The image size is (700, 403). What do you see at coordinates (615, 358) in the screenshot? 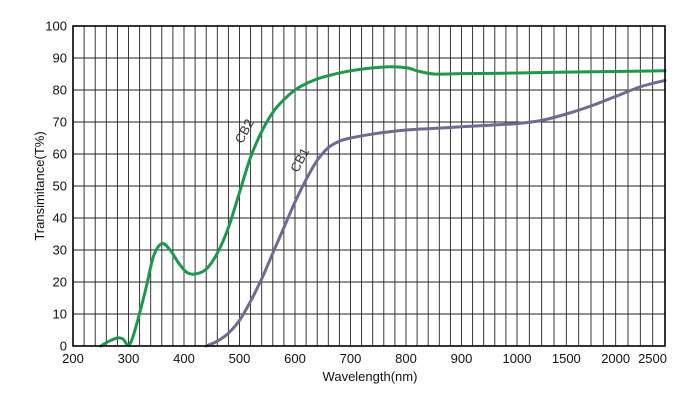
I see `x-tick-label: 2000` at bounding box center [615, 358].